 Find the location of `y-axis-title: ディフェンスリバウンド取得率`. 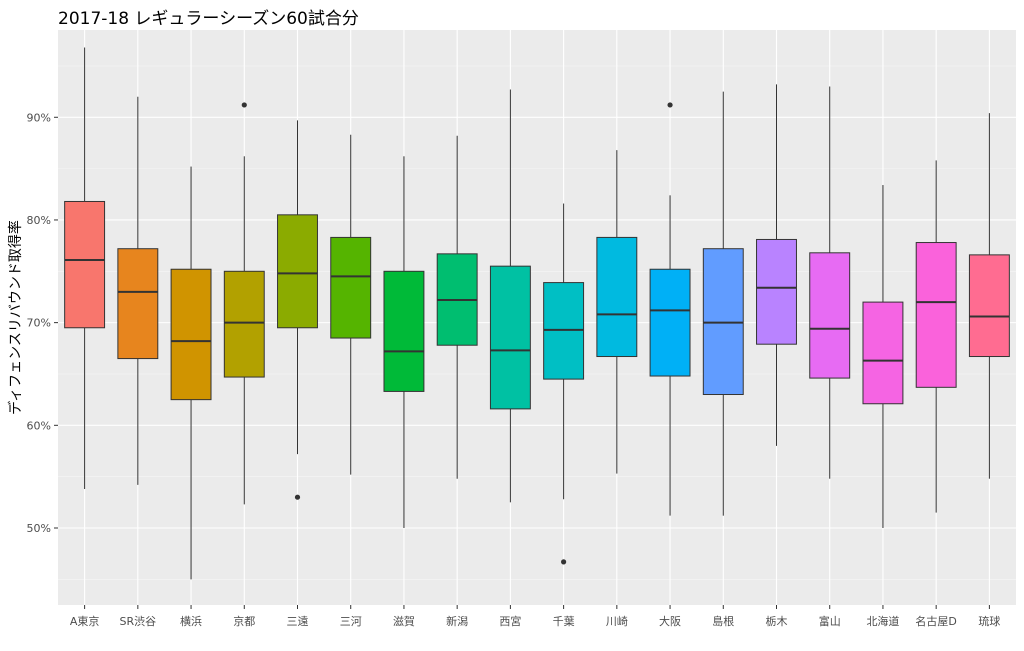

y-axis-title: ディフェンスリバウンド取得率 is located at coordinates (15, 317).